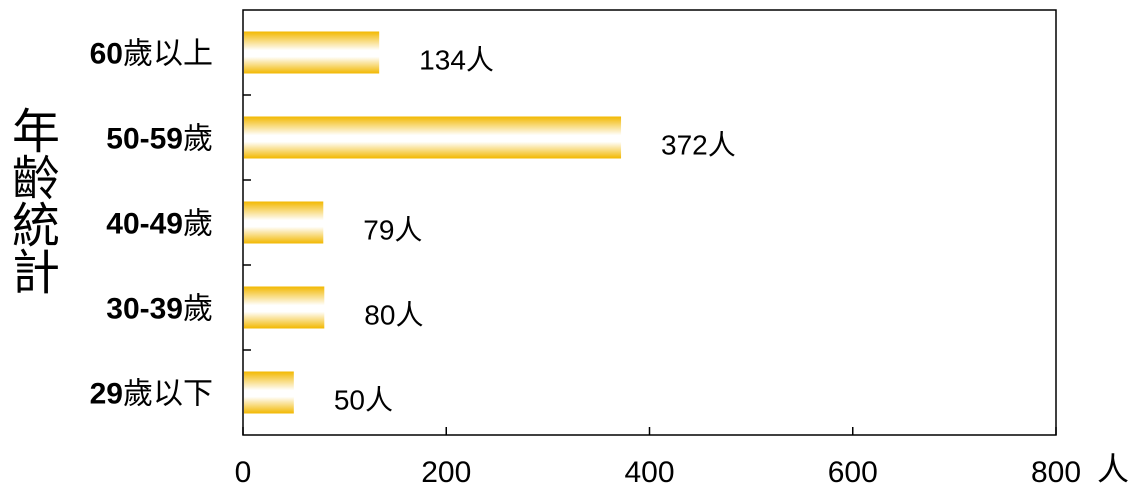 This screenshot has width=1129, height=490. Describe the element at coordinates (247, 222) in the screenshot. I see `y-axis-ticks` at that location.